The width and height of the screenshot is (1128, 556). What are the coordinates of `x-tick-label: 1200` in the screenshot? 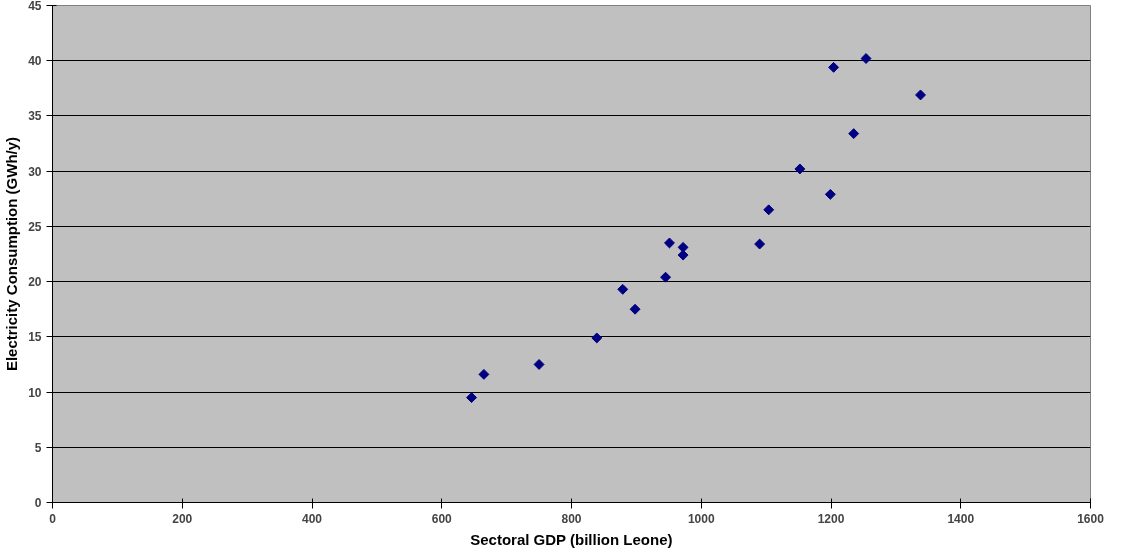 It's located at (831, 518).